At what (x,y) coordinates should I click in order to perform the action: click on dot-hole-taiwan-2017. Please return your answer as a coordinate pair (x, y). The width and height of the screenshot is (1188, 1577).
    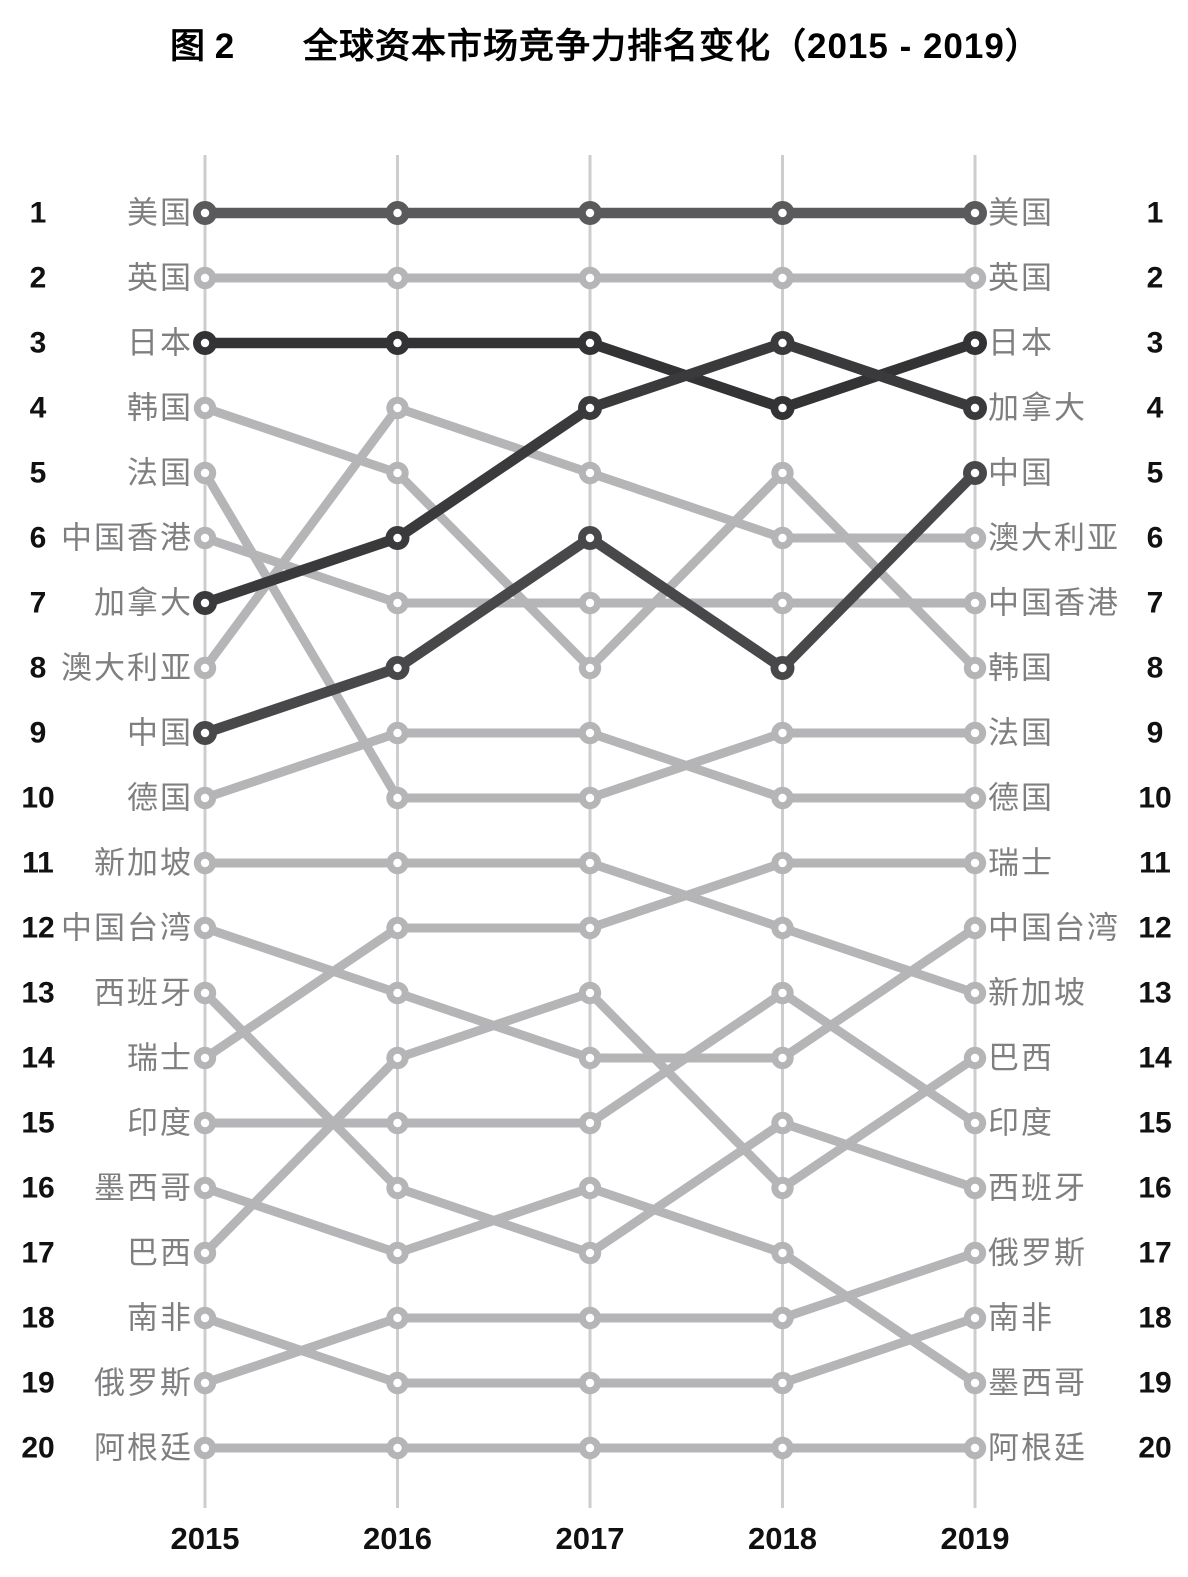
    Looking at the image, I should click on (590, 1058).